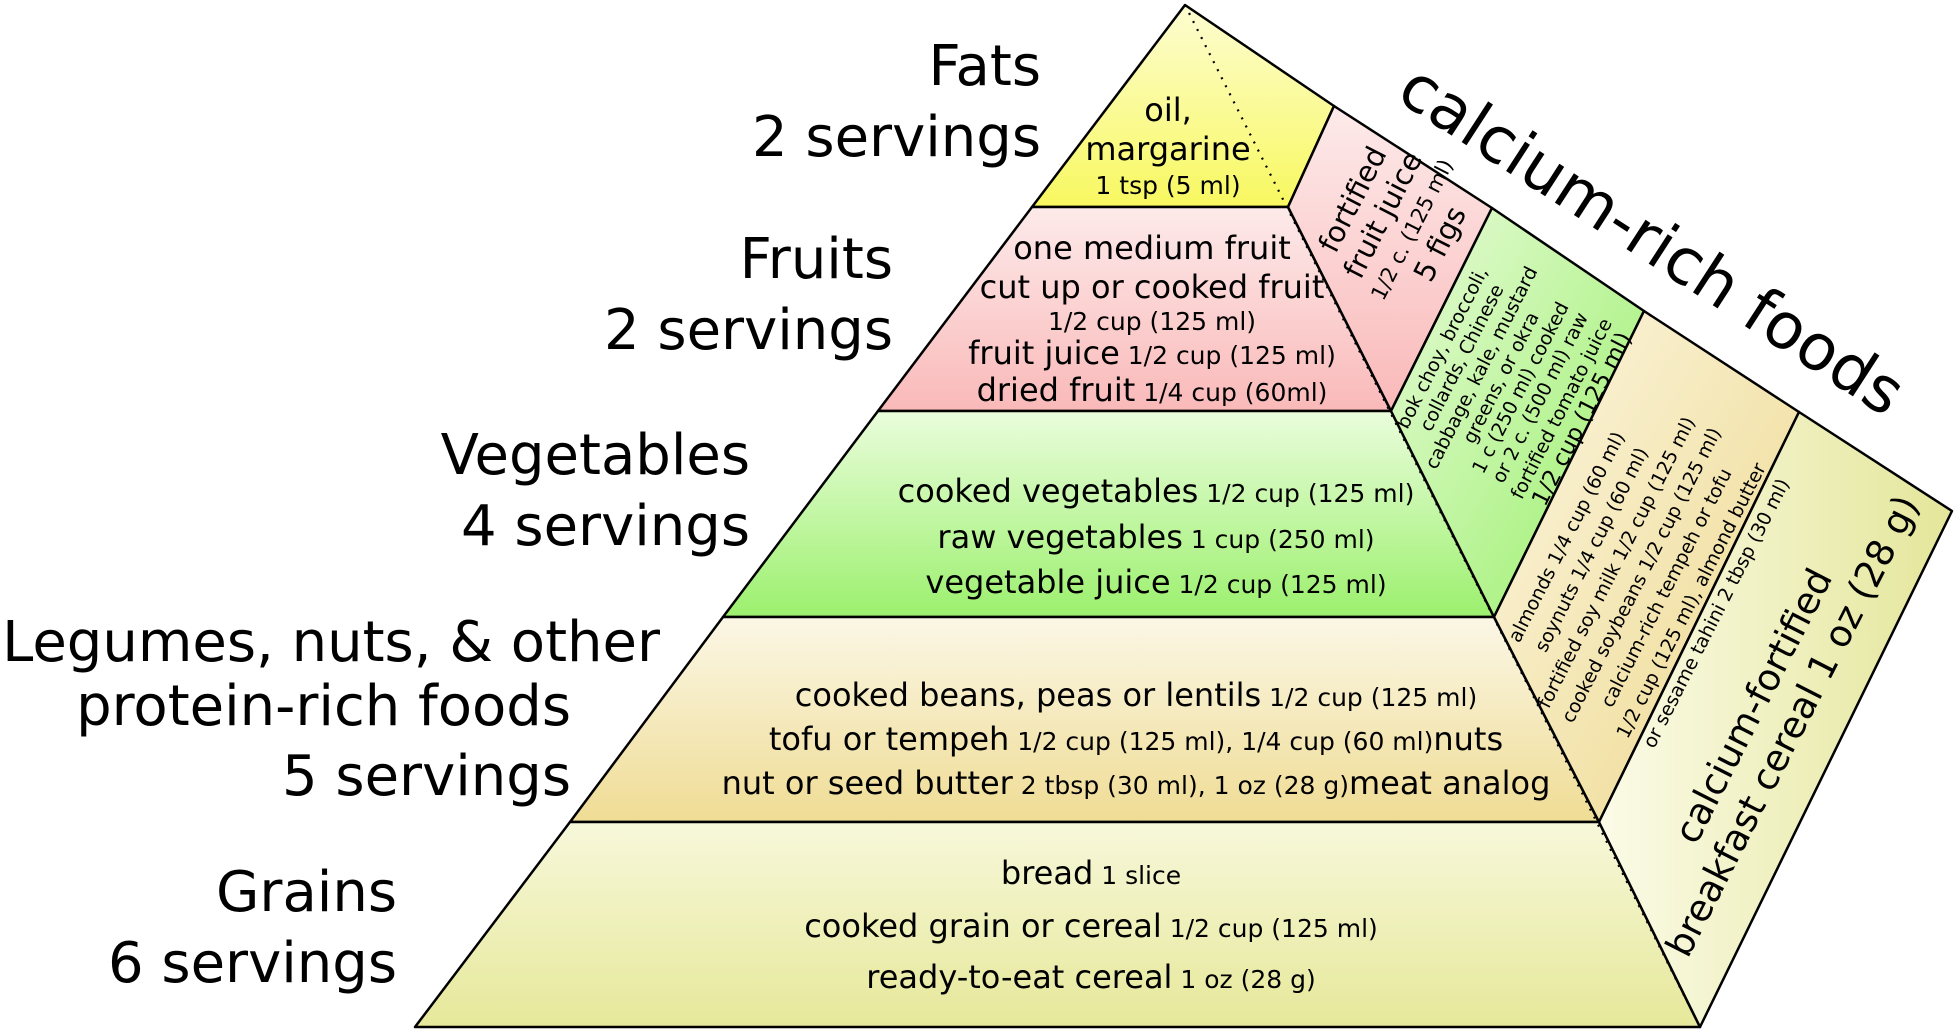 This screenshot has width=1956, height=1031. What do you see at coordinates (1137, 875) in the screenshot?
I see `grains-item-1-portion: 1 slice` at bounding box center [1137, 875].